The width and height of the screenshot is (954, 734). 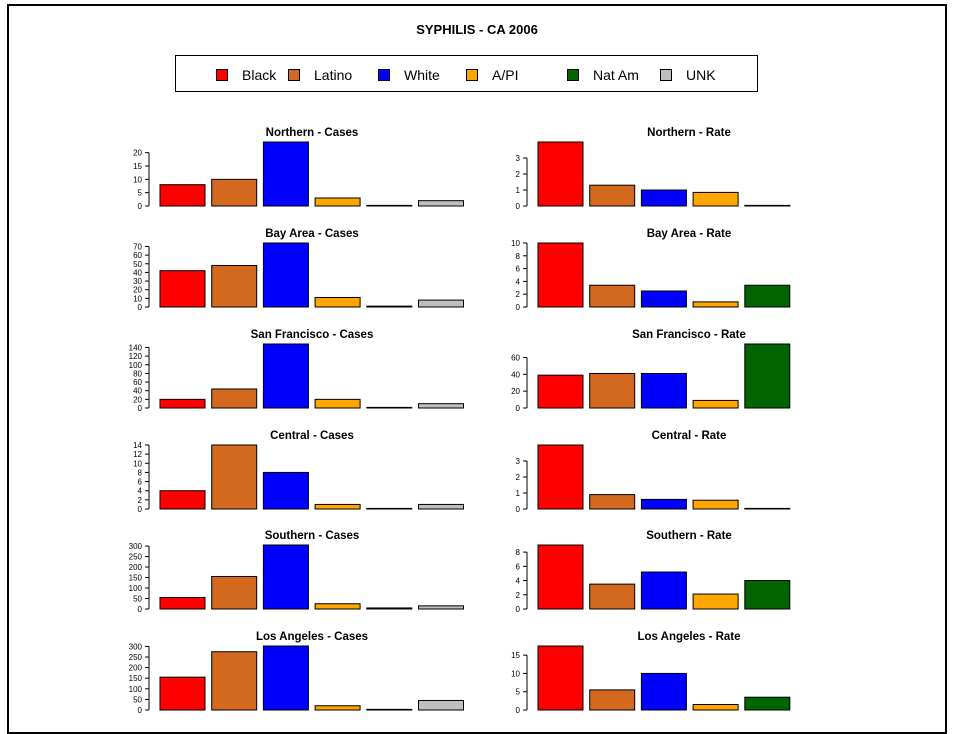 What do you see at coordinates (312, 234) in the screenshot?
I see `chart-title-bay-area-cases: Bay Area - Cases` at bounding box center [312, 234].